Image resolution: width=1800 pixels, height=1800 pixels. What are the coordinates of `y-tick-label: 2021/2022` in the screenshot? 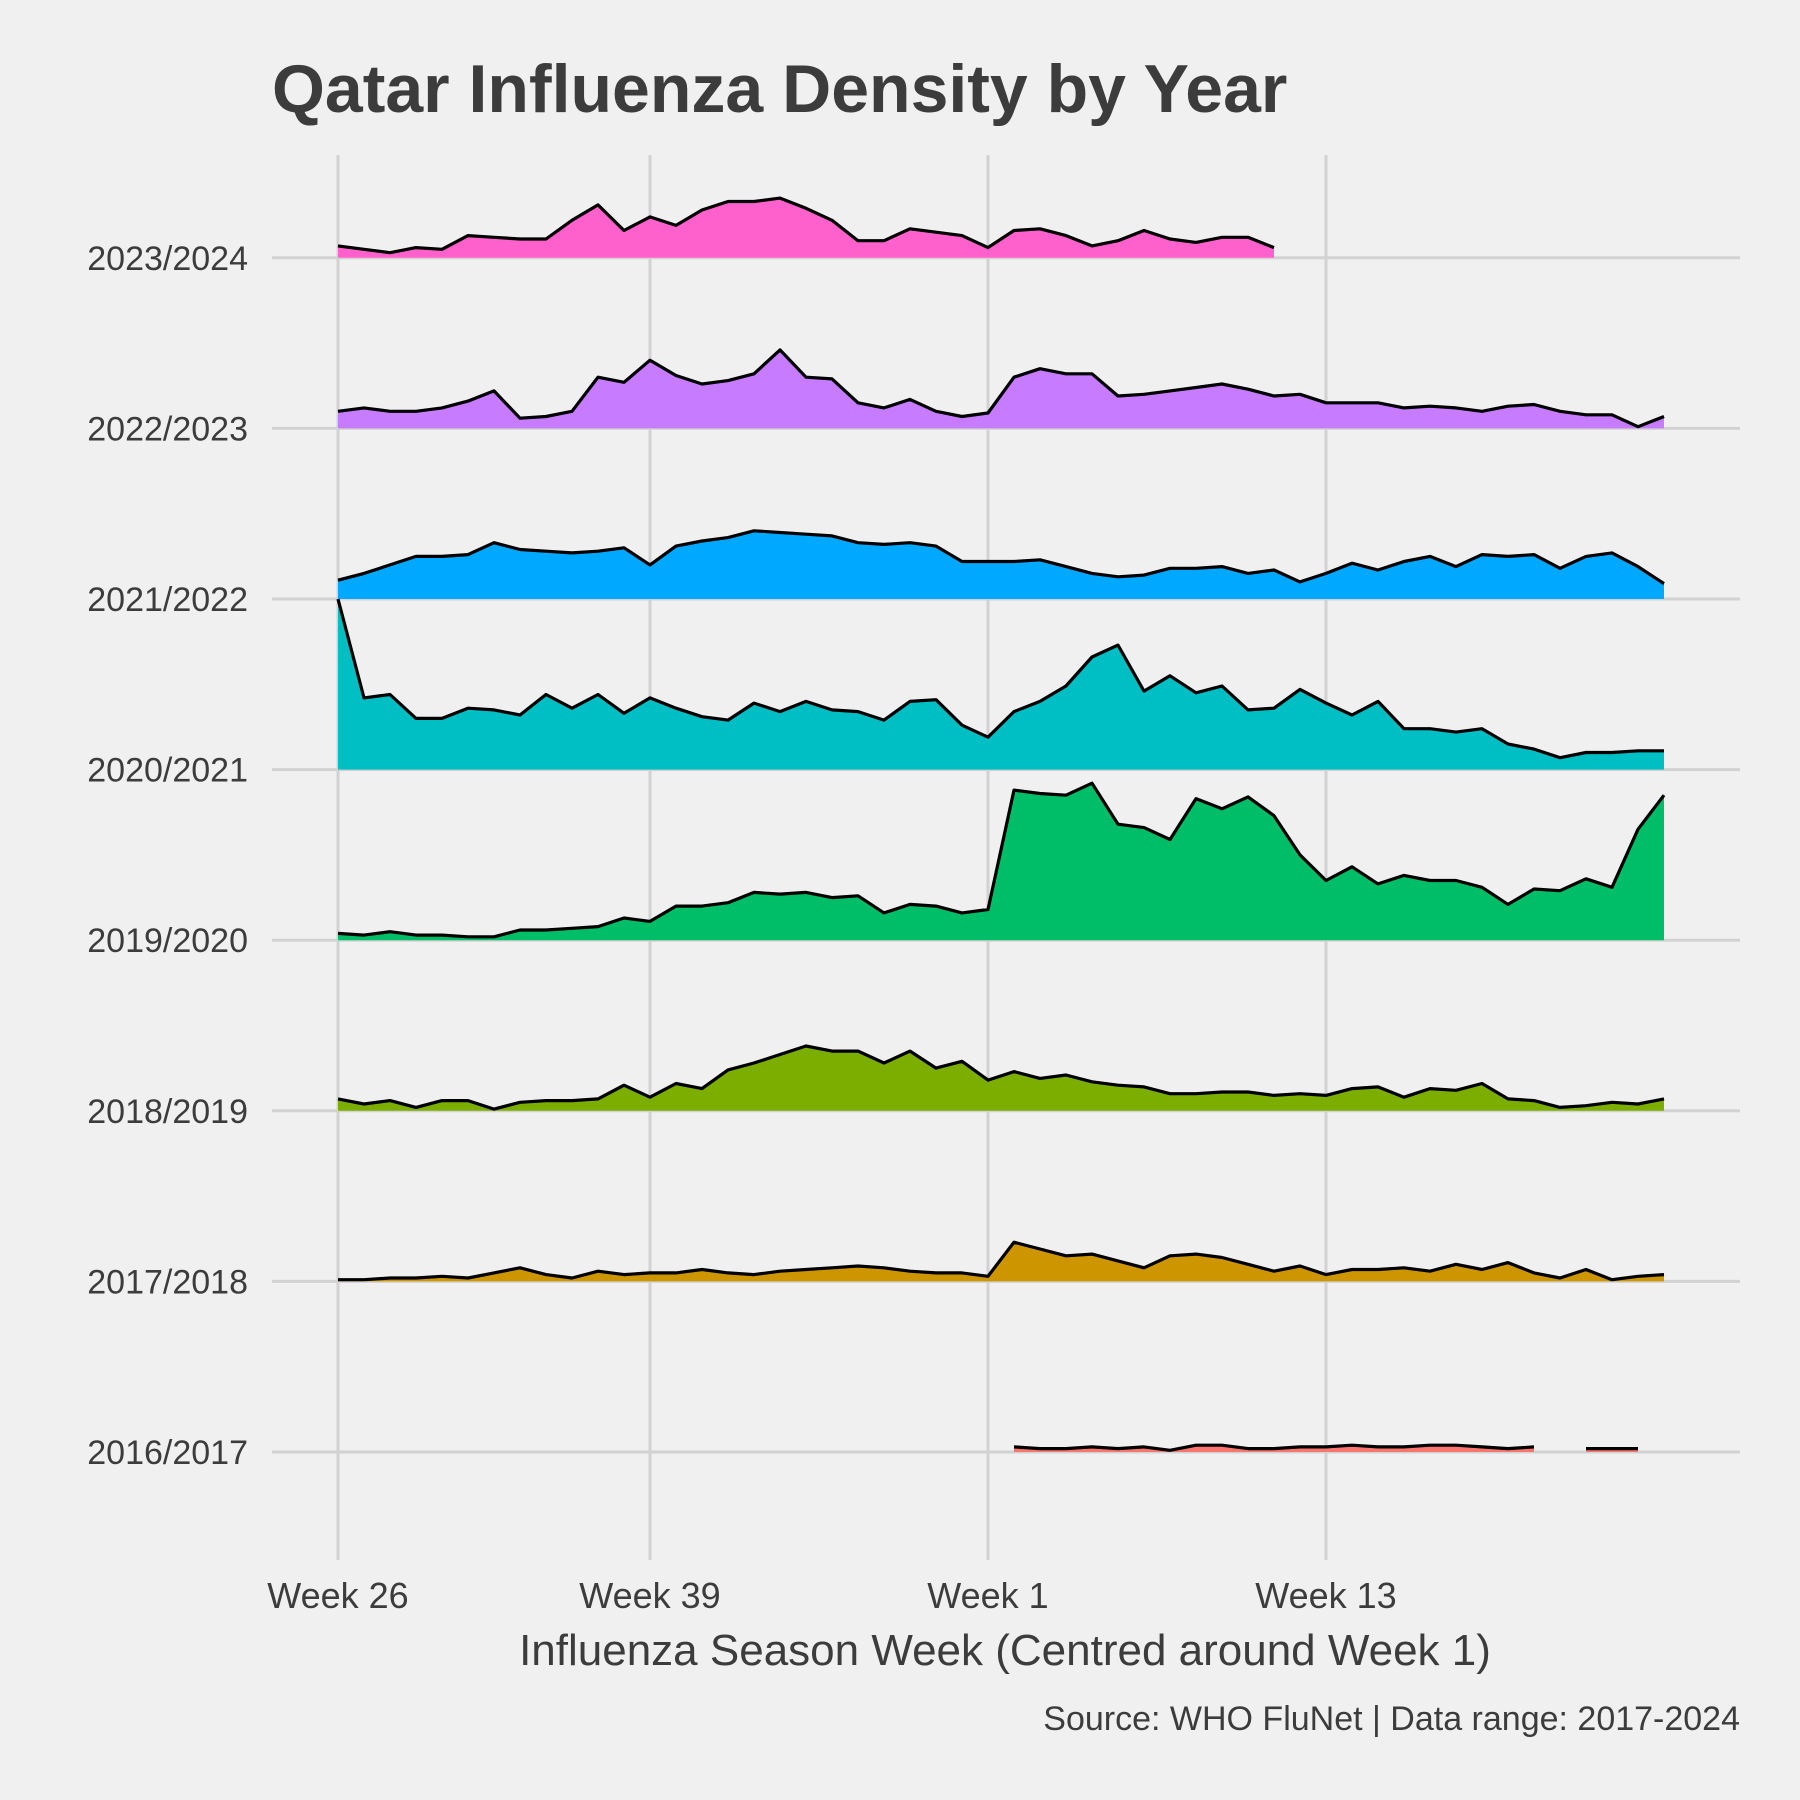 It's located at (167, 600).